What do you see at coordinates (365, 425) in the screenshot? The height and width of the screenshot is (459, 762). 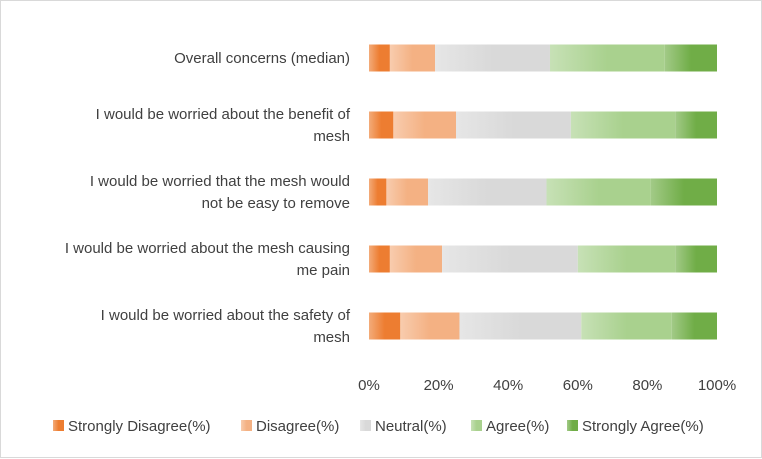 I see `legend-swatch-neutral` at bounding box center [365, 425].